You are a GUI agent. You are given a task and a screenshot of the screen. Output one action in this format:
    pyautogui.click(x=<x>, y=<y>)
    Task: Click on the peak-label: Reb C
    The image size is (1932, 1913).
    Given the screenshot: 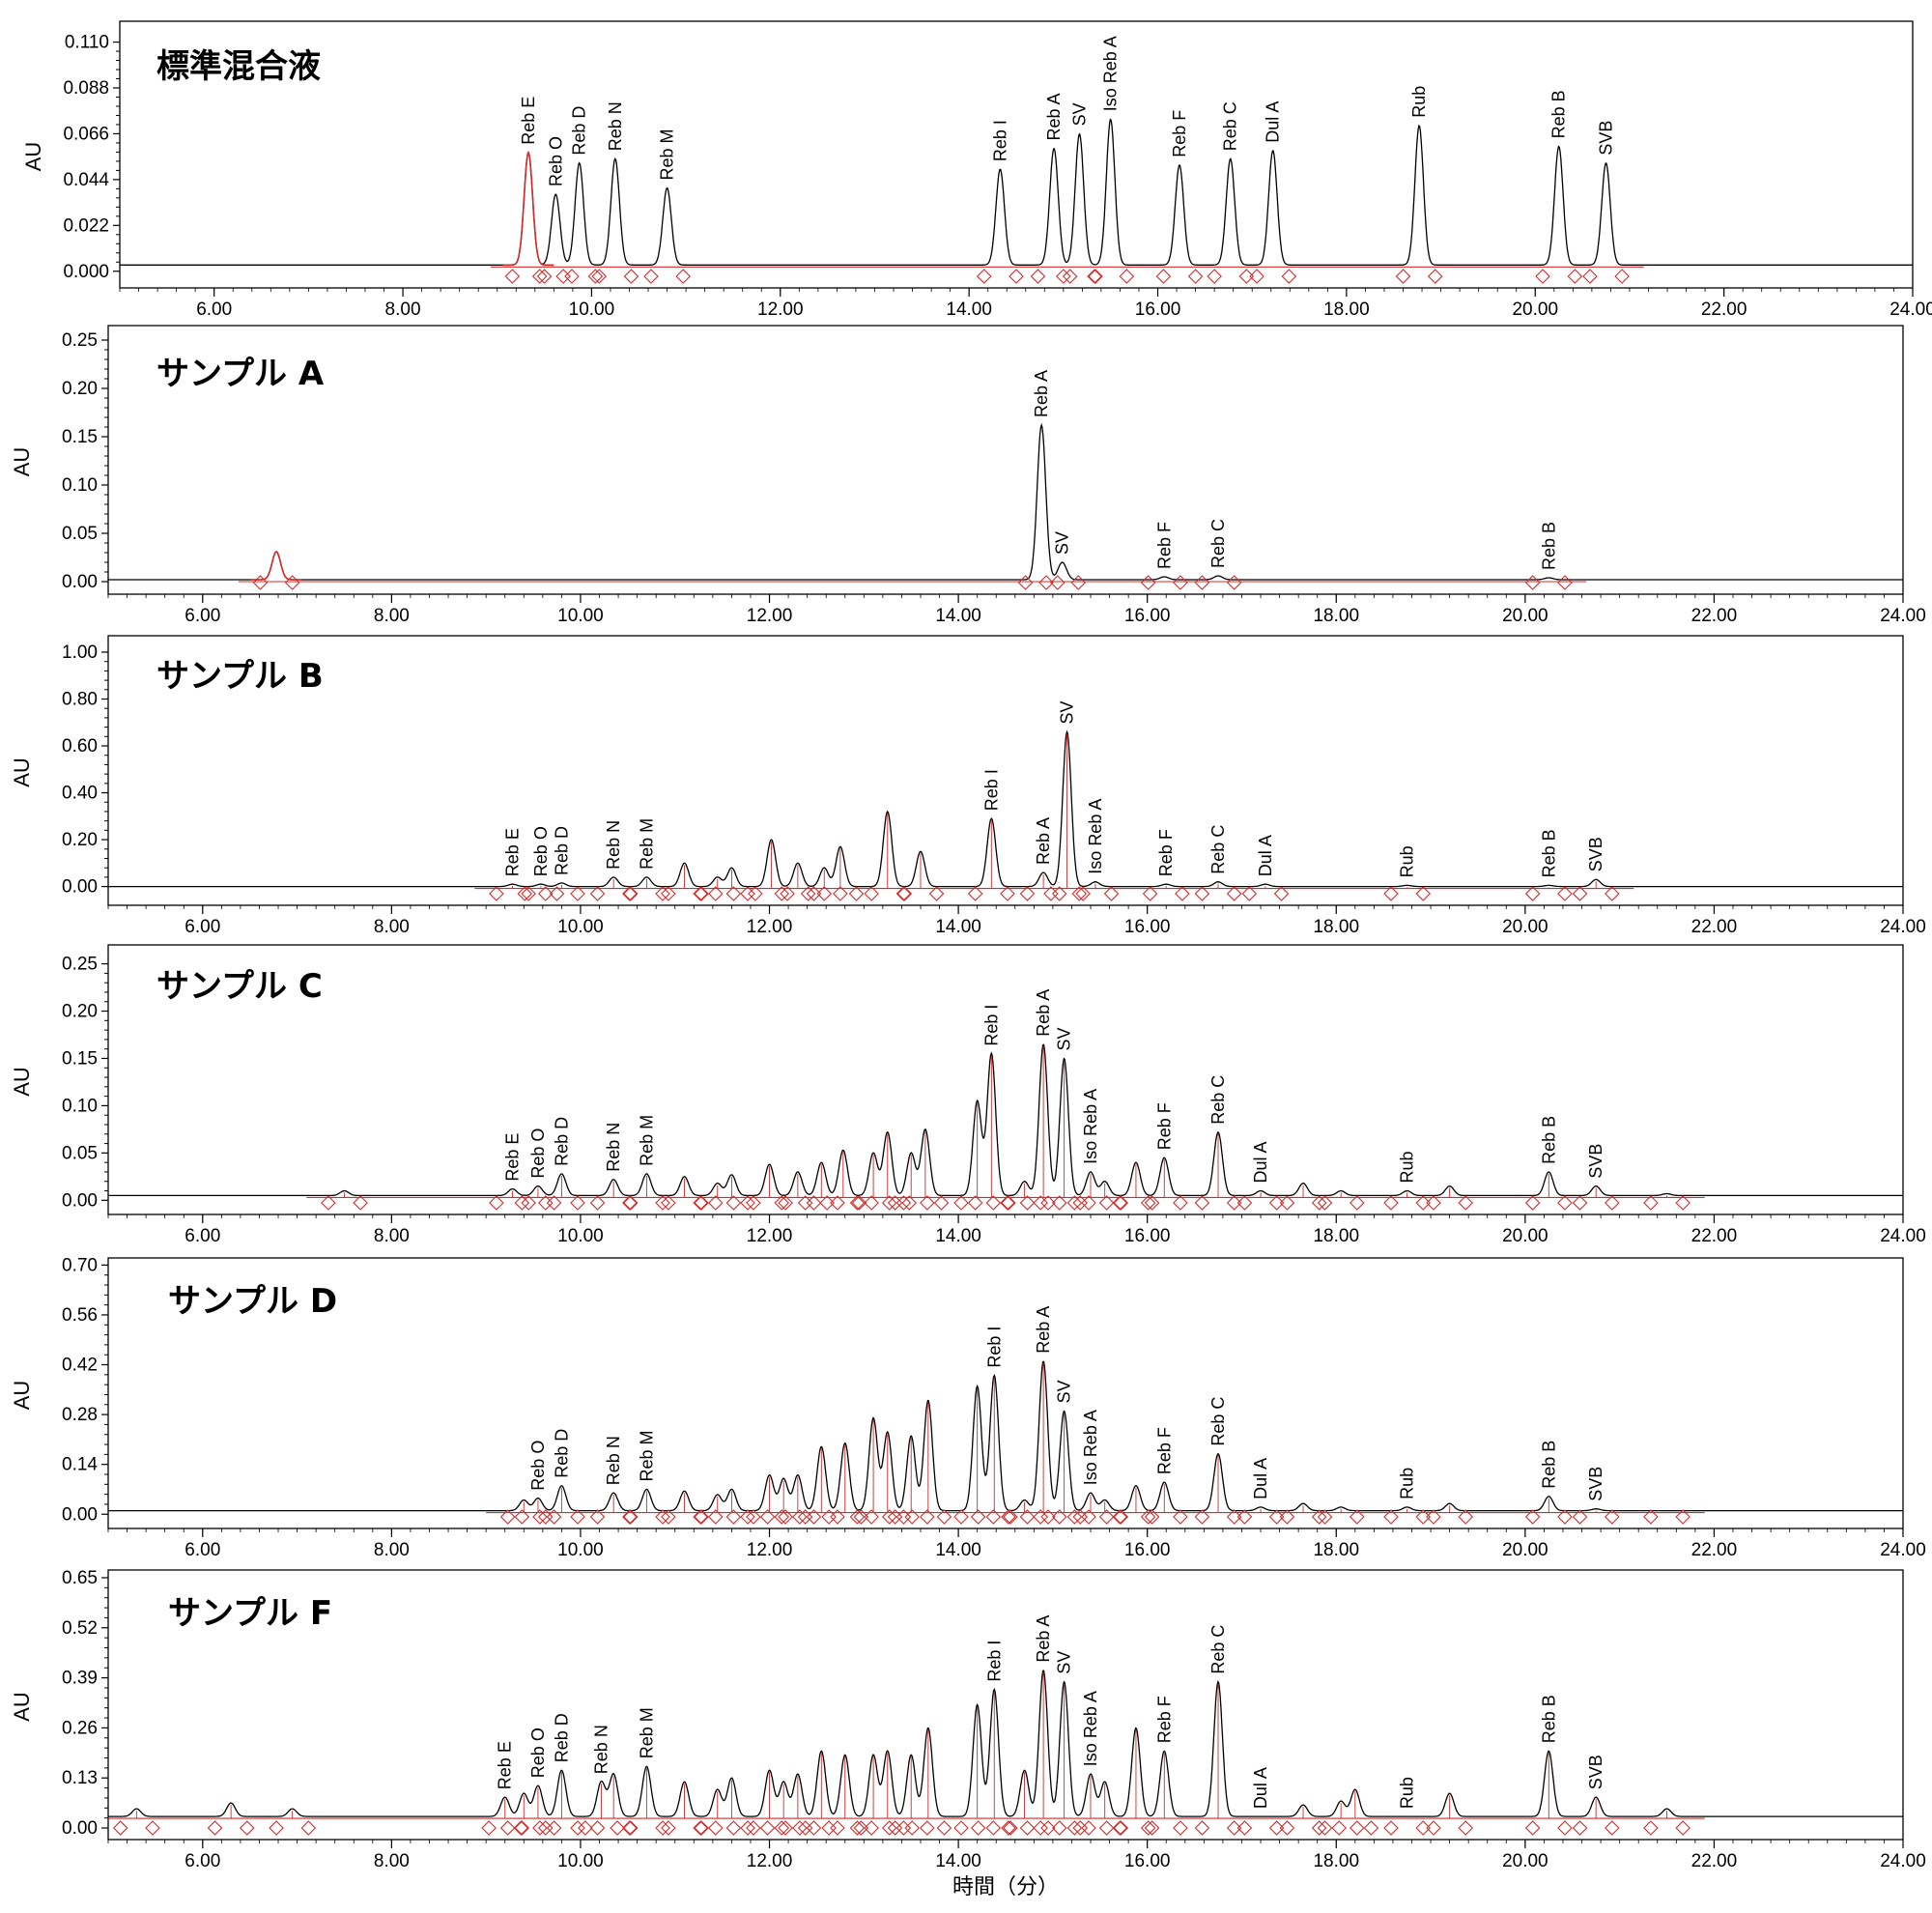 What is the action you would take?
    pyautogui.click(x=1218, y=543)
    